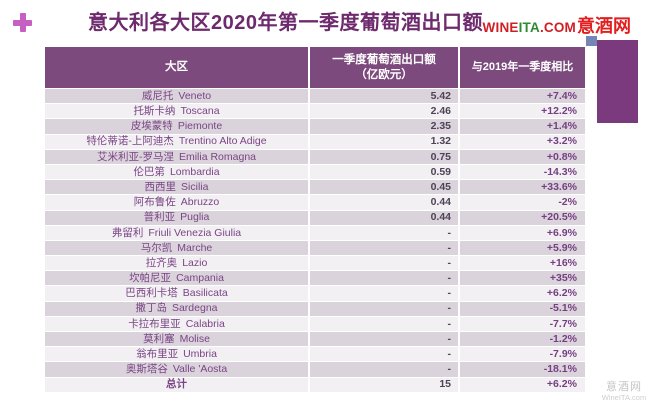 The width and height of the screenshot is (650, 408). I want to click on region-name-cn: 拉齐奥, so click(161, 262).